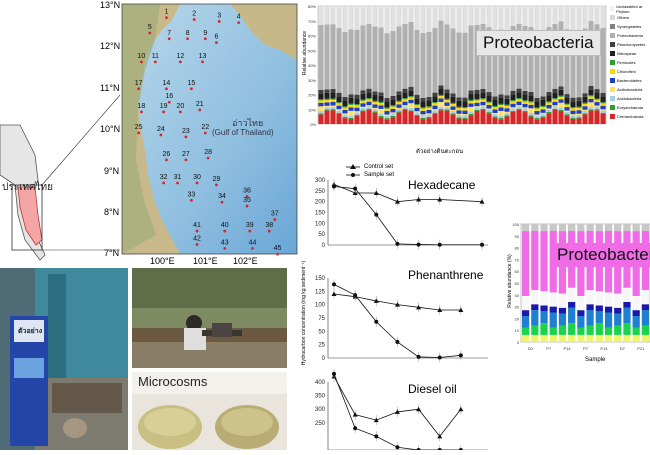 Image resolution: width=650 pixels, height=455 pixels. Describe the element at coordinates (269, 225) in the screenshot. I see `station-label: 38` at that location.